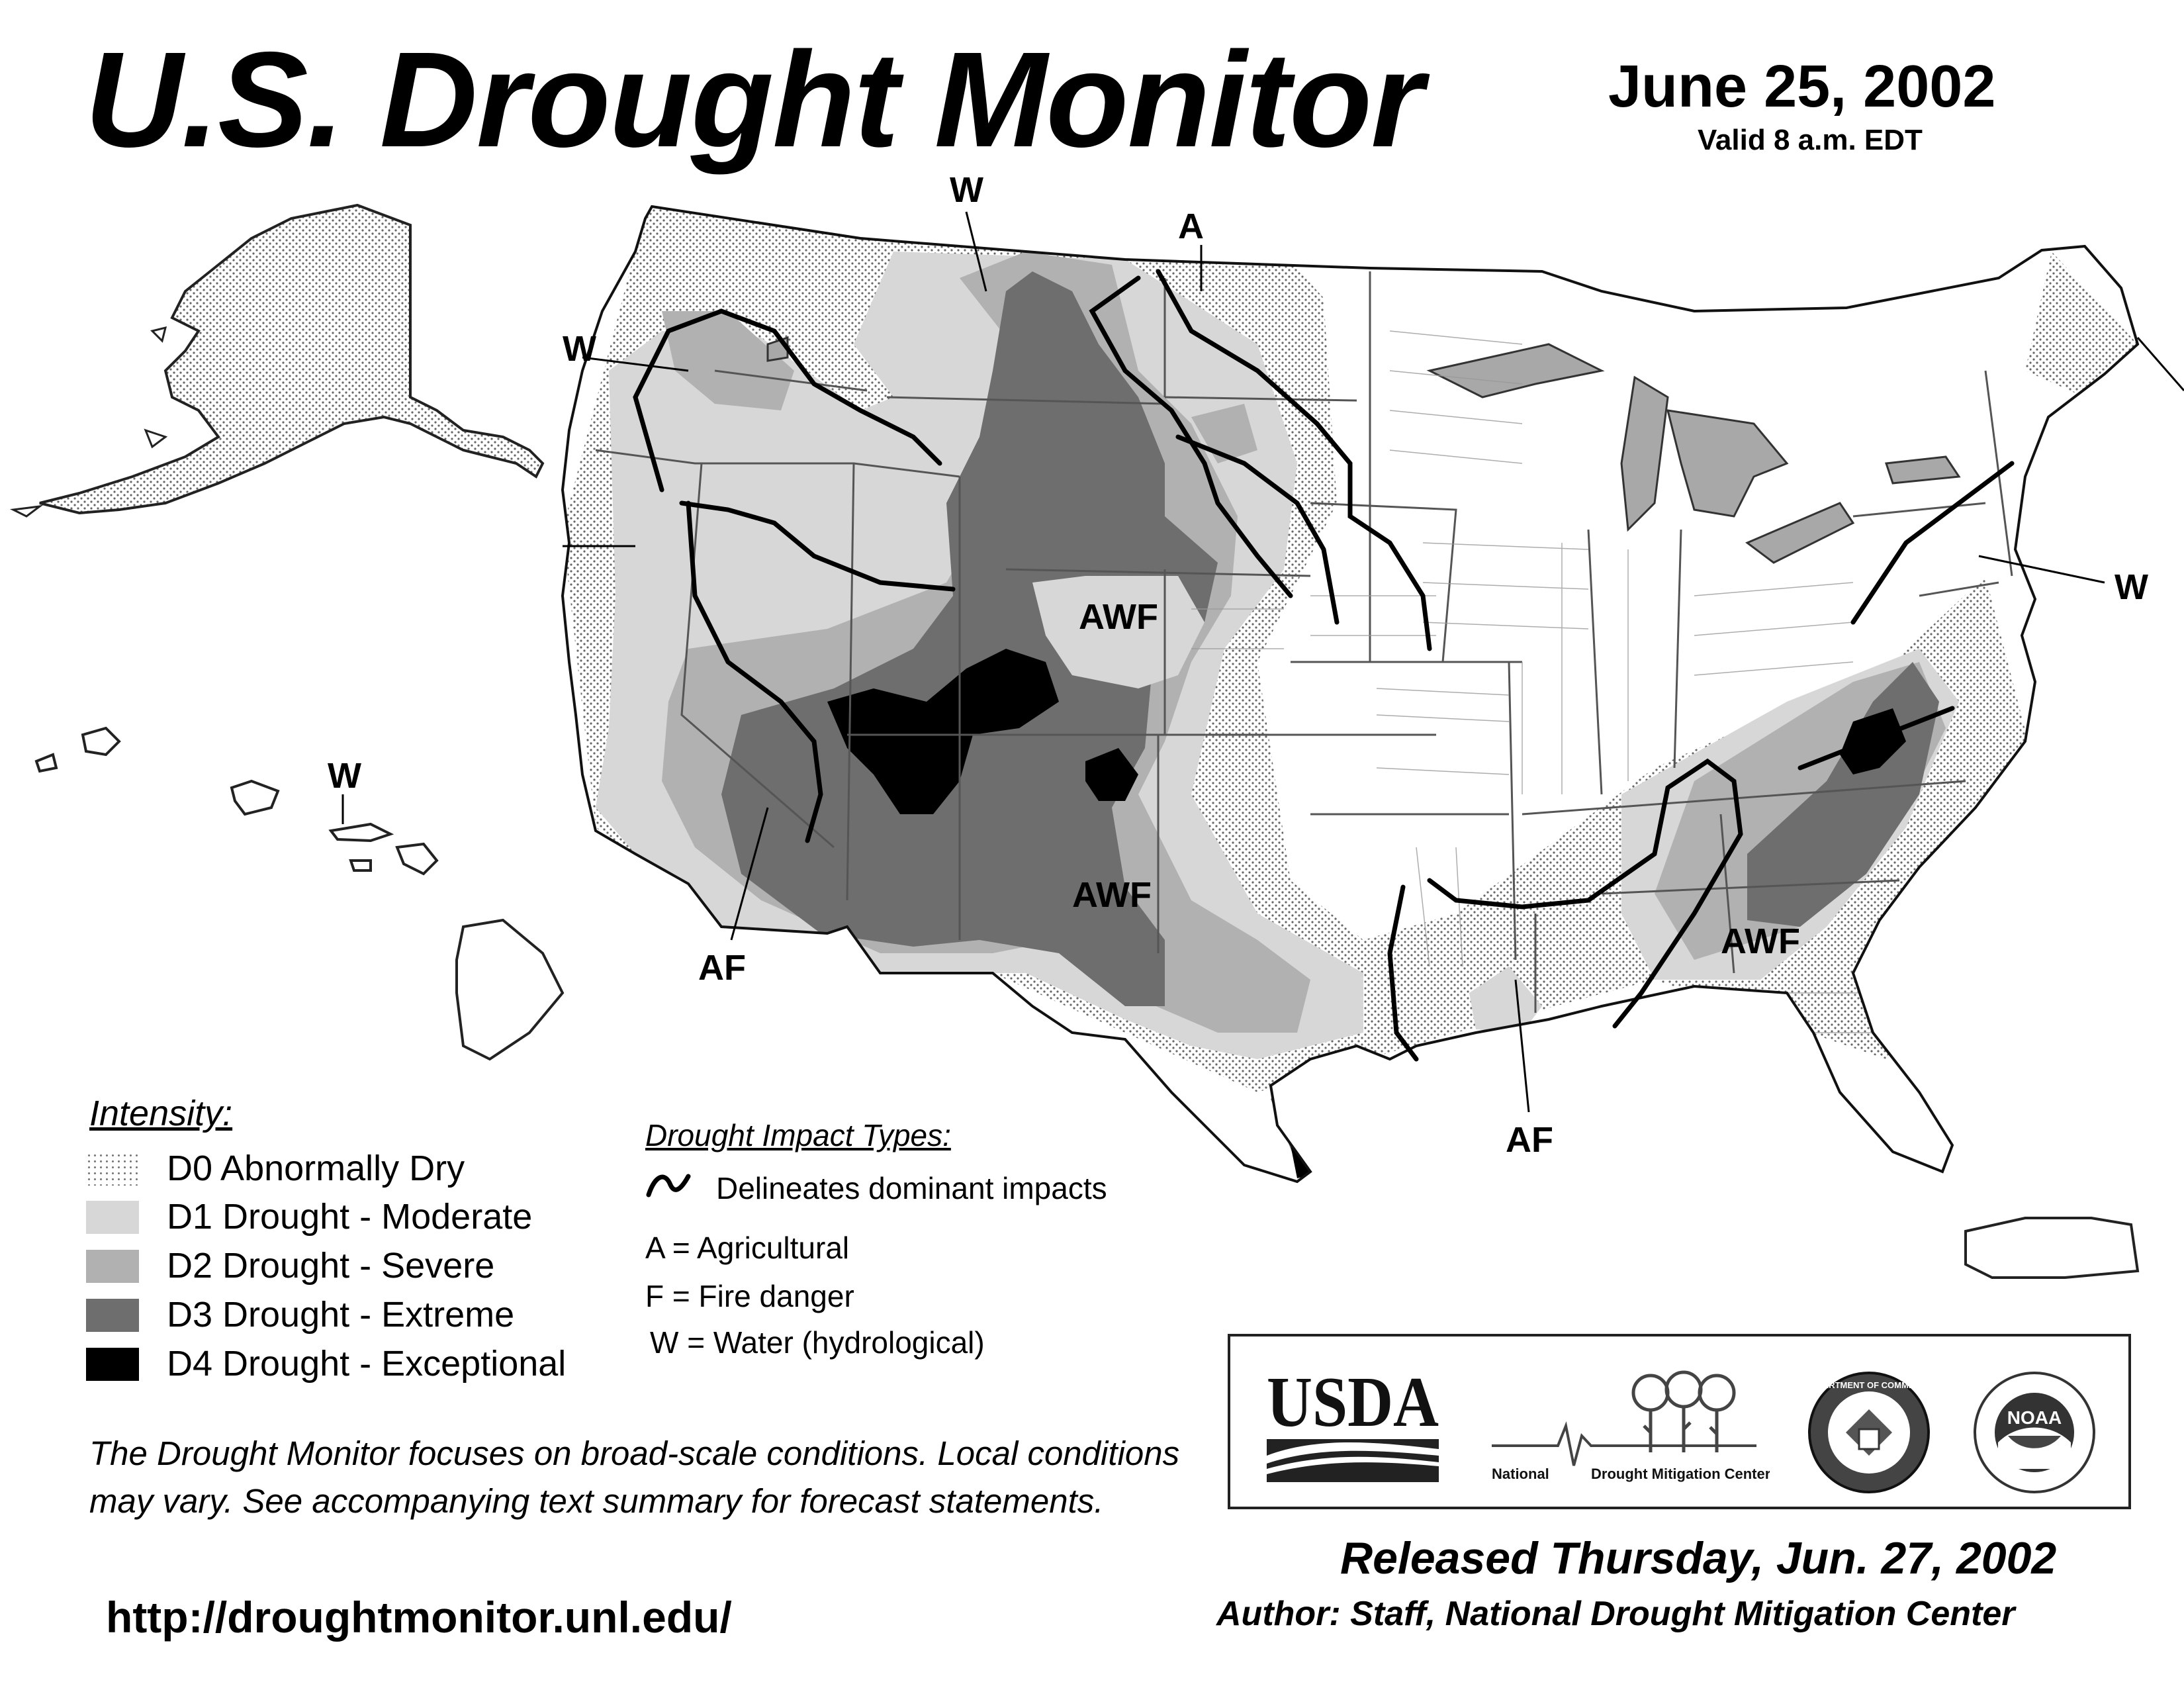 This screenshot has width=2184, height=1688. Describe the element at coordinates (299, 893) in the screenshot. I see `hawaii` at that location.